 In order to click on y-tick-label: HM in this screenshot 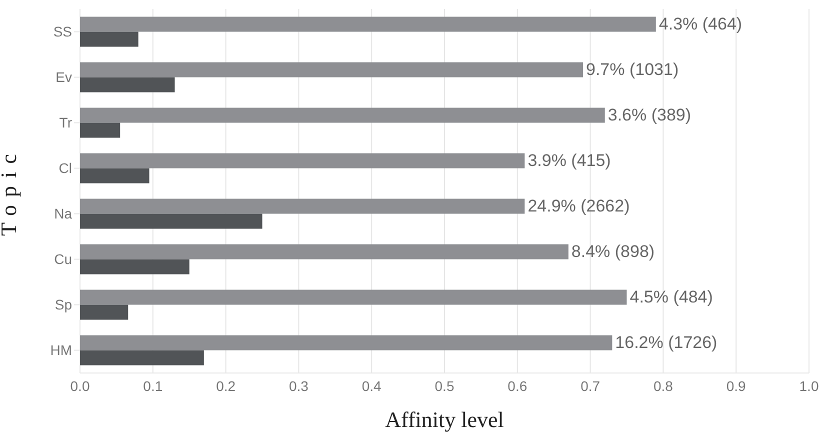, I will do `click(61, 350)`.